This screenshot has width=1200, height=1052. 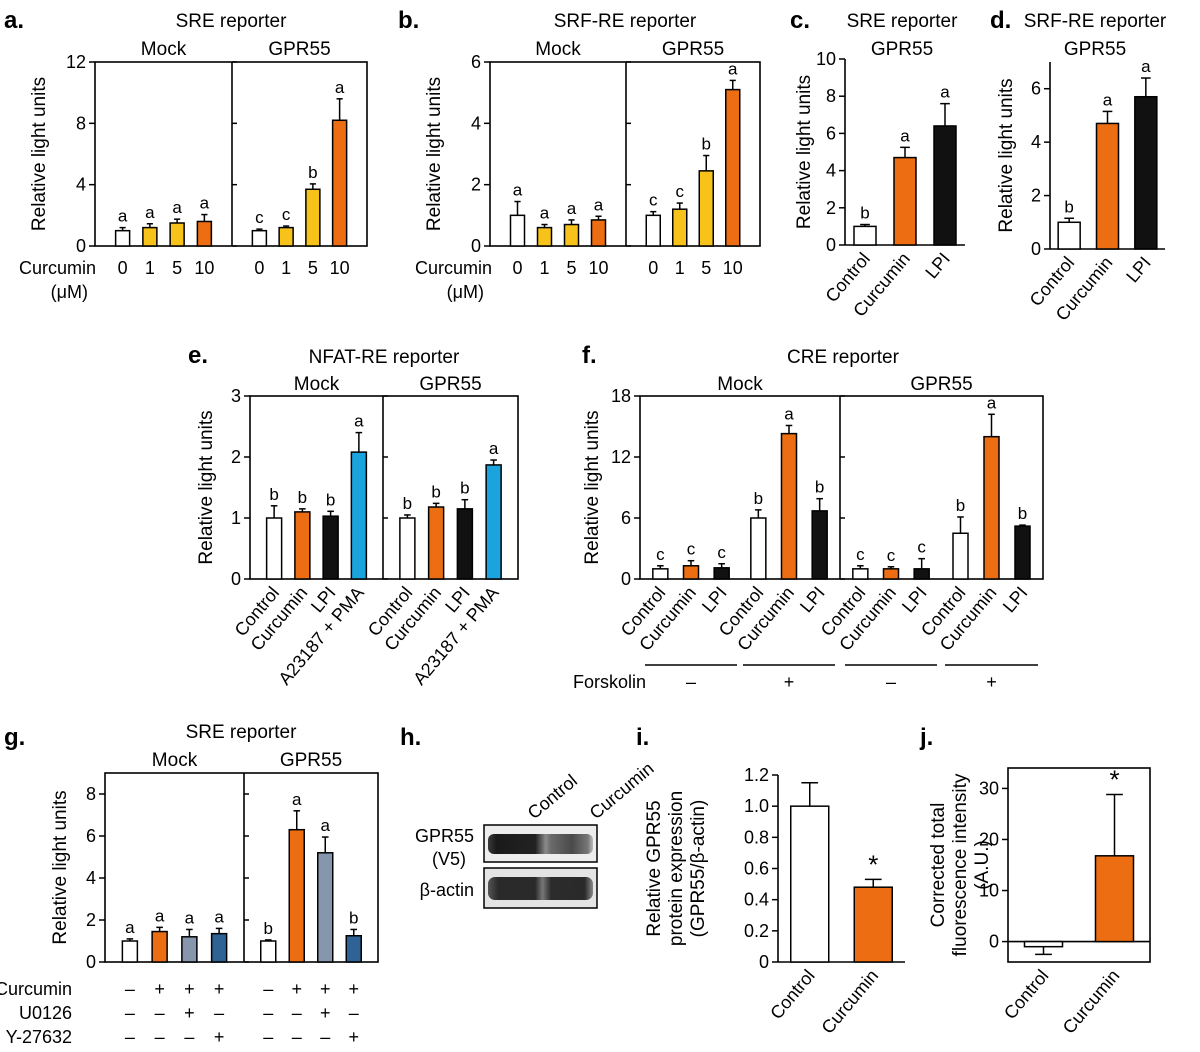 What do you see at coordinates (1036, 249) in the screenshot?
I see `panel-d-y-tick-label: 0` at bounding box center [1036, 249].